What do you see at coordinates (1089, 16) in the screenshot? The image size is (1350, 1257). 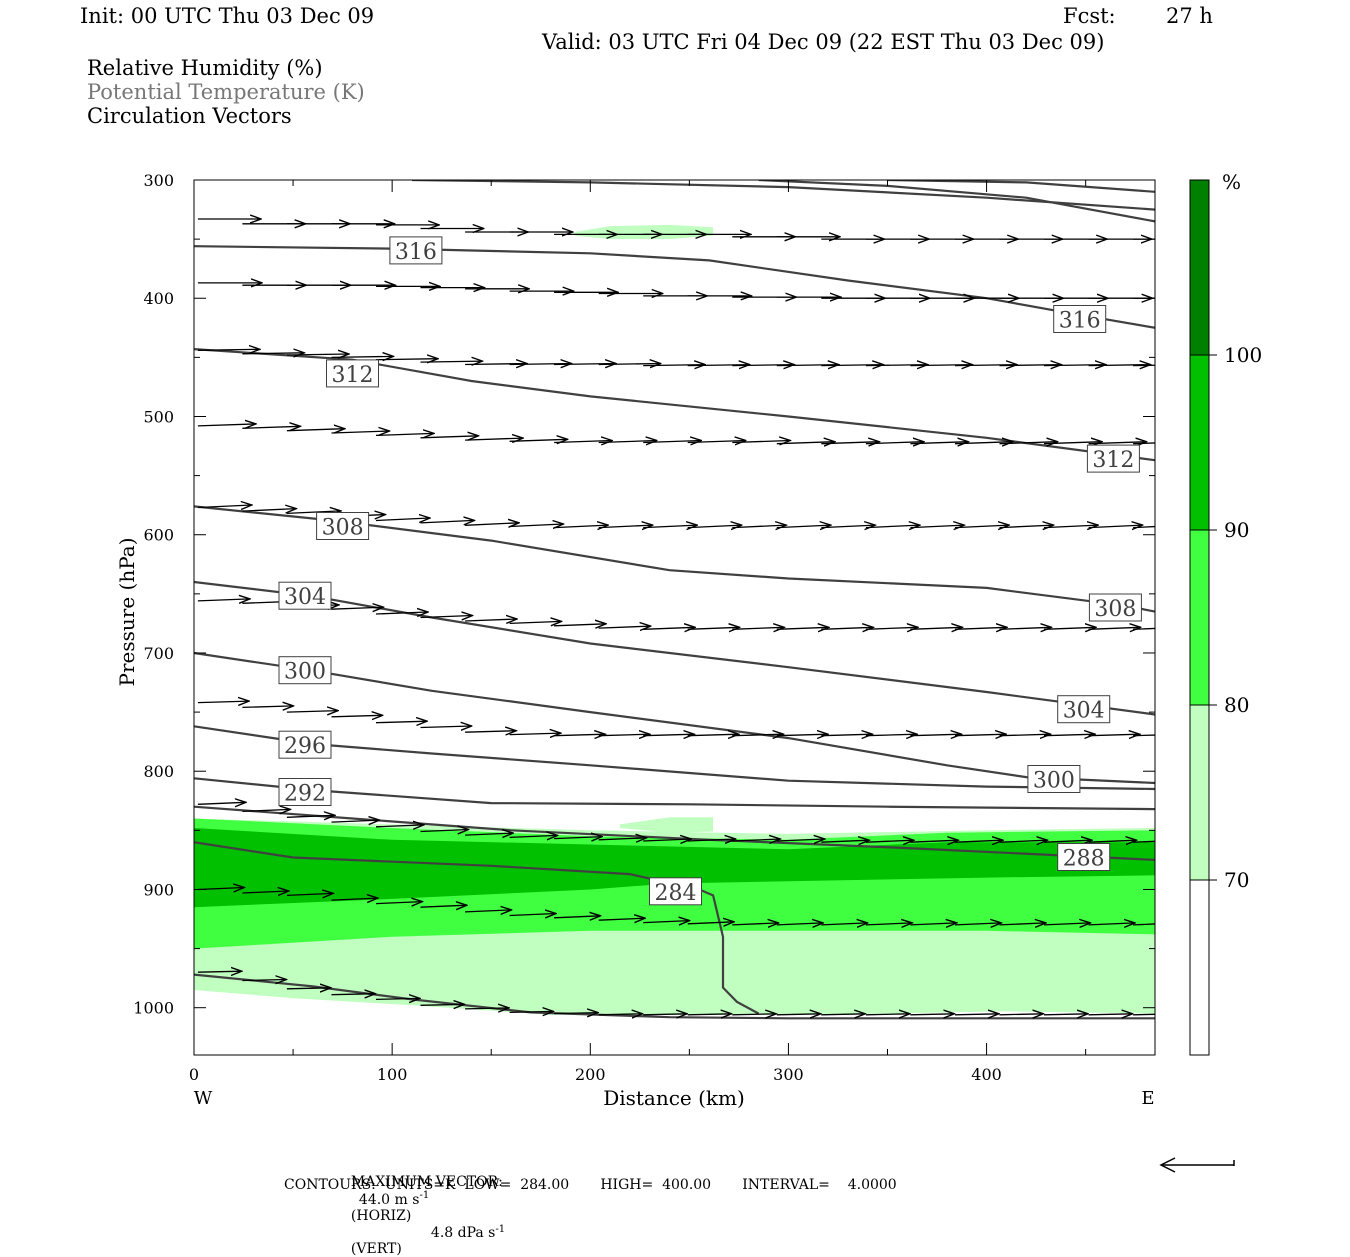 I see `forecast-label: Fcst:` at bounding box center [1089, 16].